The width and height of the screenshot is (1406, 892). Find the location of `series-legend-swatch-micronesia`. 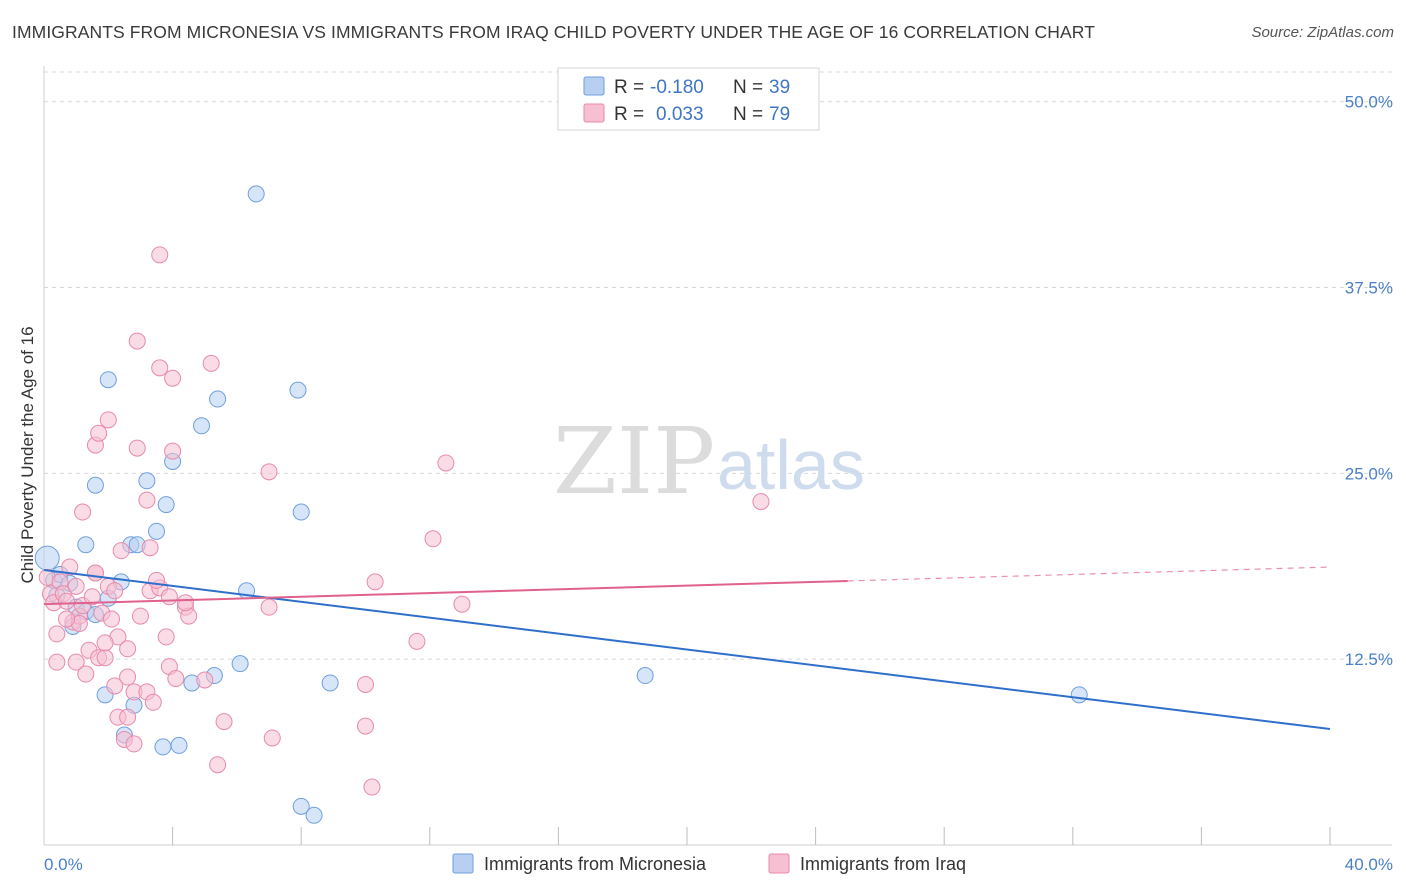

series-legend-swatch-micronesia is located at coordinates (463, 863).